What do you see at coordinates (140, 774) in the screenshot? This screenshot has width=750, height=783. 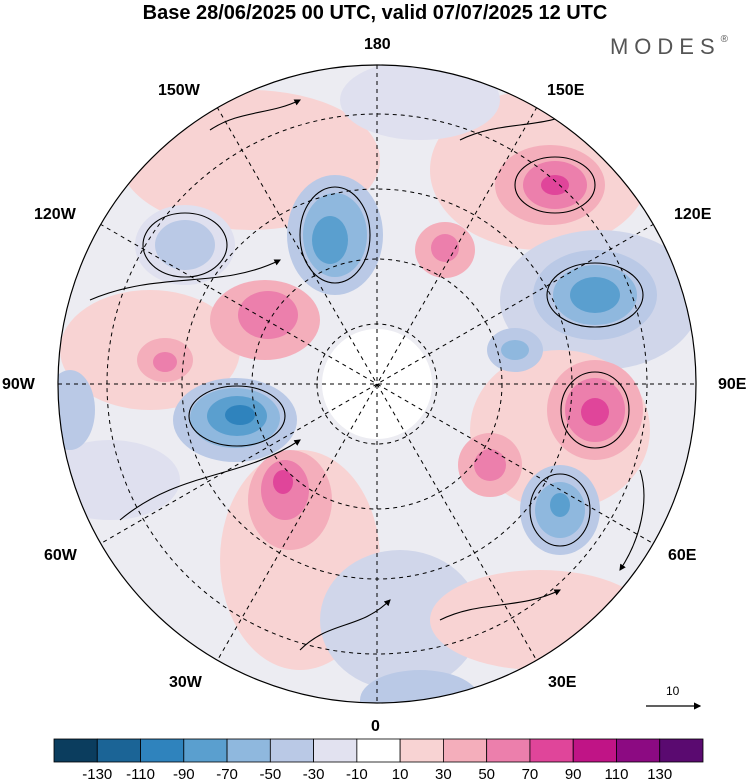 I see `colorbar-label: -110` at bounding box center [140, 774].